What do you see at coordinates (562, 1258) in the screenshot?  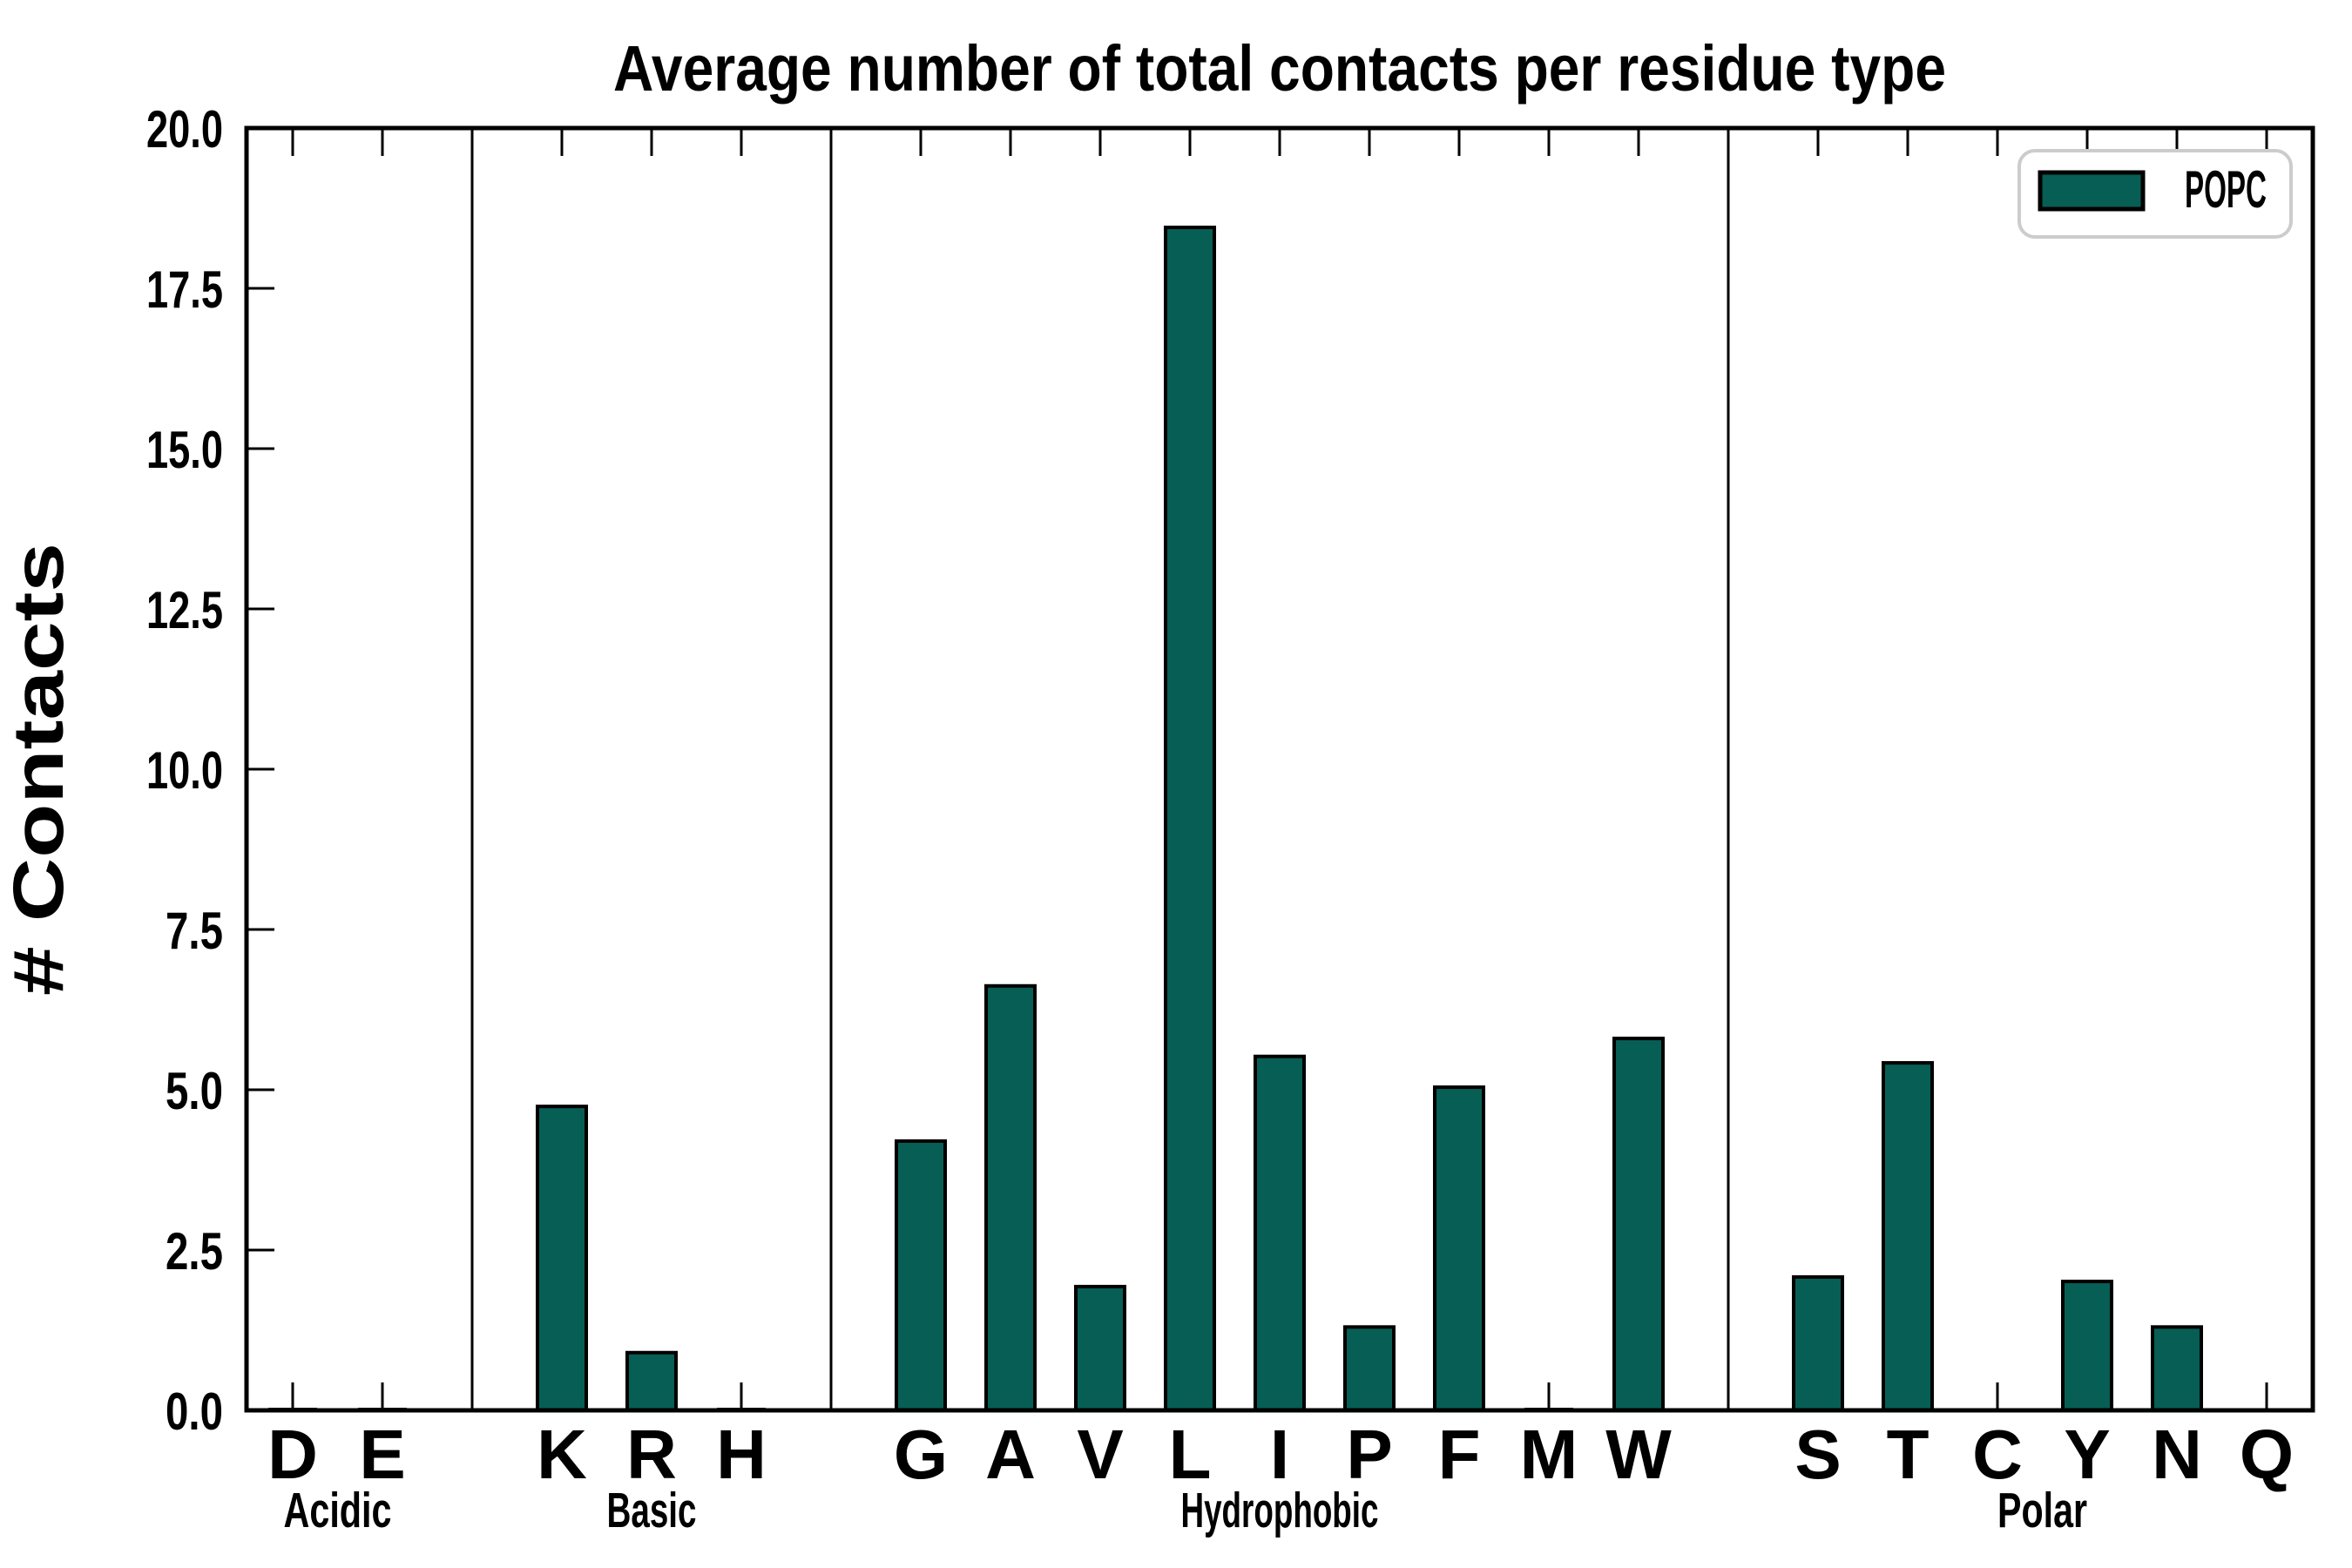 I see `bar-K` at bounding box center [562, 1258].